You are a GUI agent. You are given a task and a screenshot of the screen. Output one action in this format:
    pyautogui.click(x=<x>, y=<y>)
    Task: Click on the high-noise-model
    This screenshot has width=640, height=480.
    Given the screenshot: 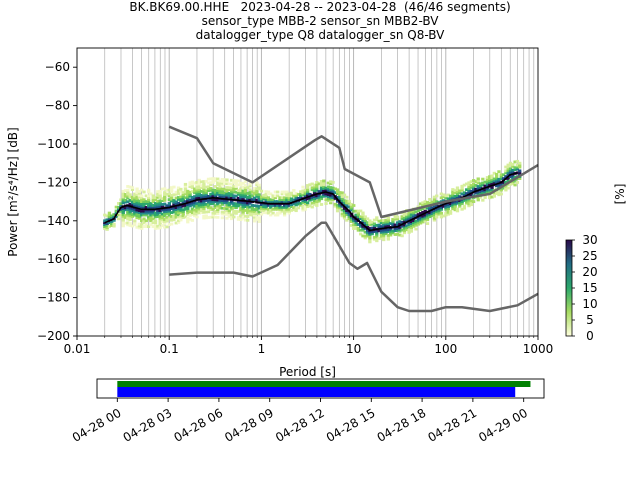 What is the action you would take?
    pyautogui.click(x=353, y=172)
    